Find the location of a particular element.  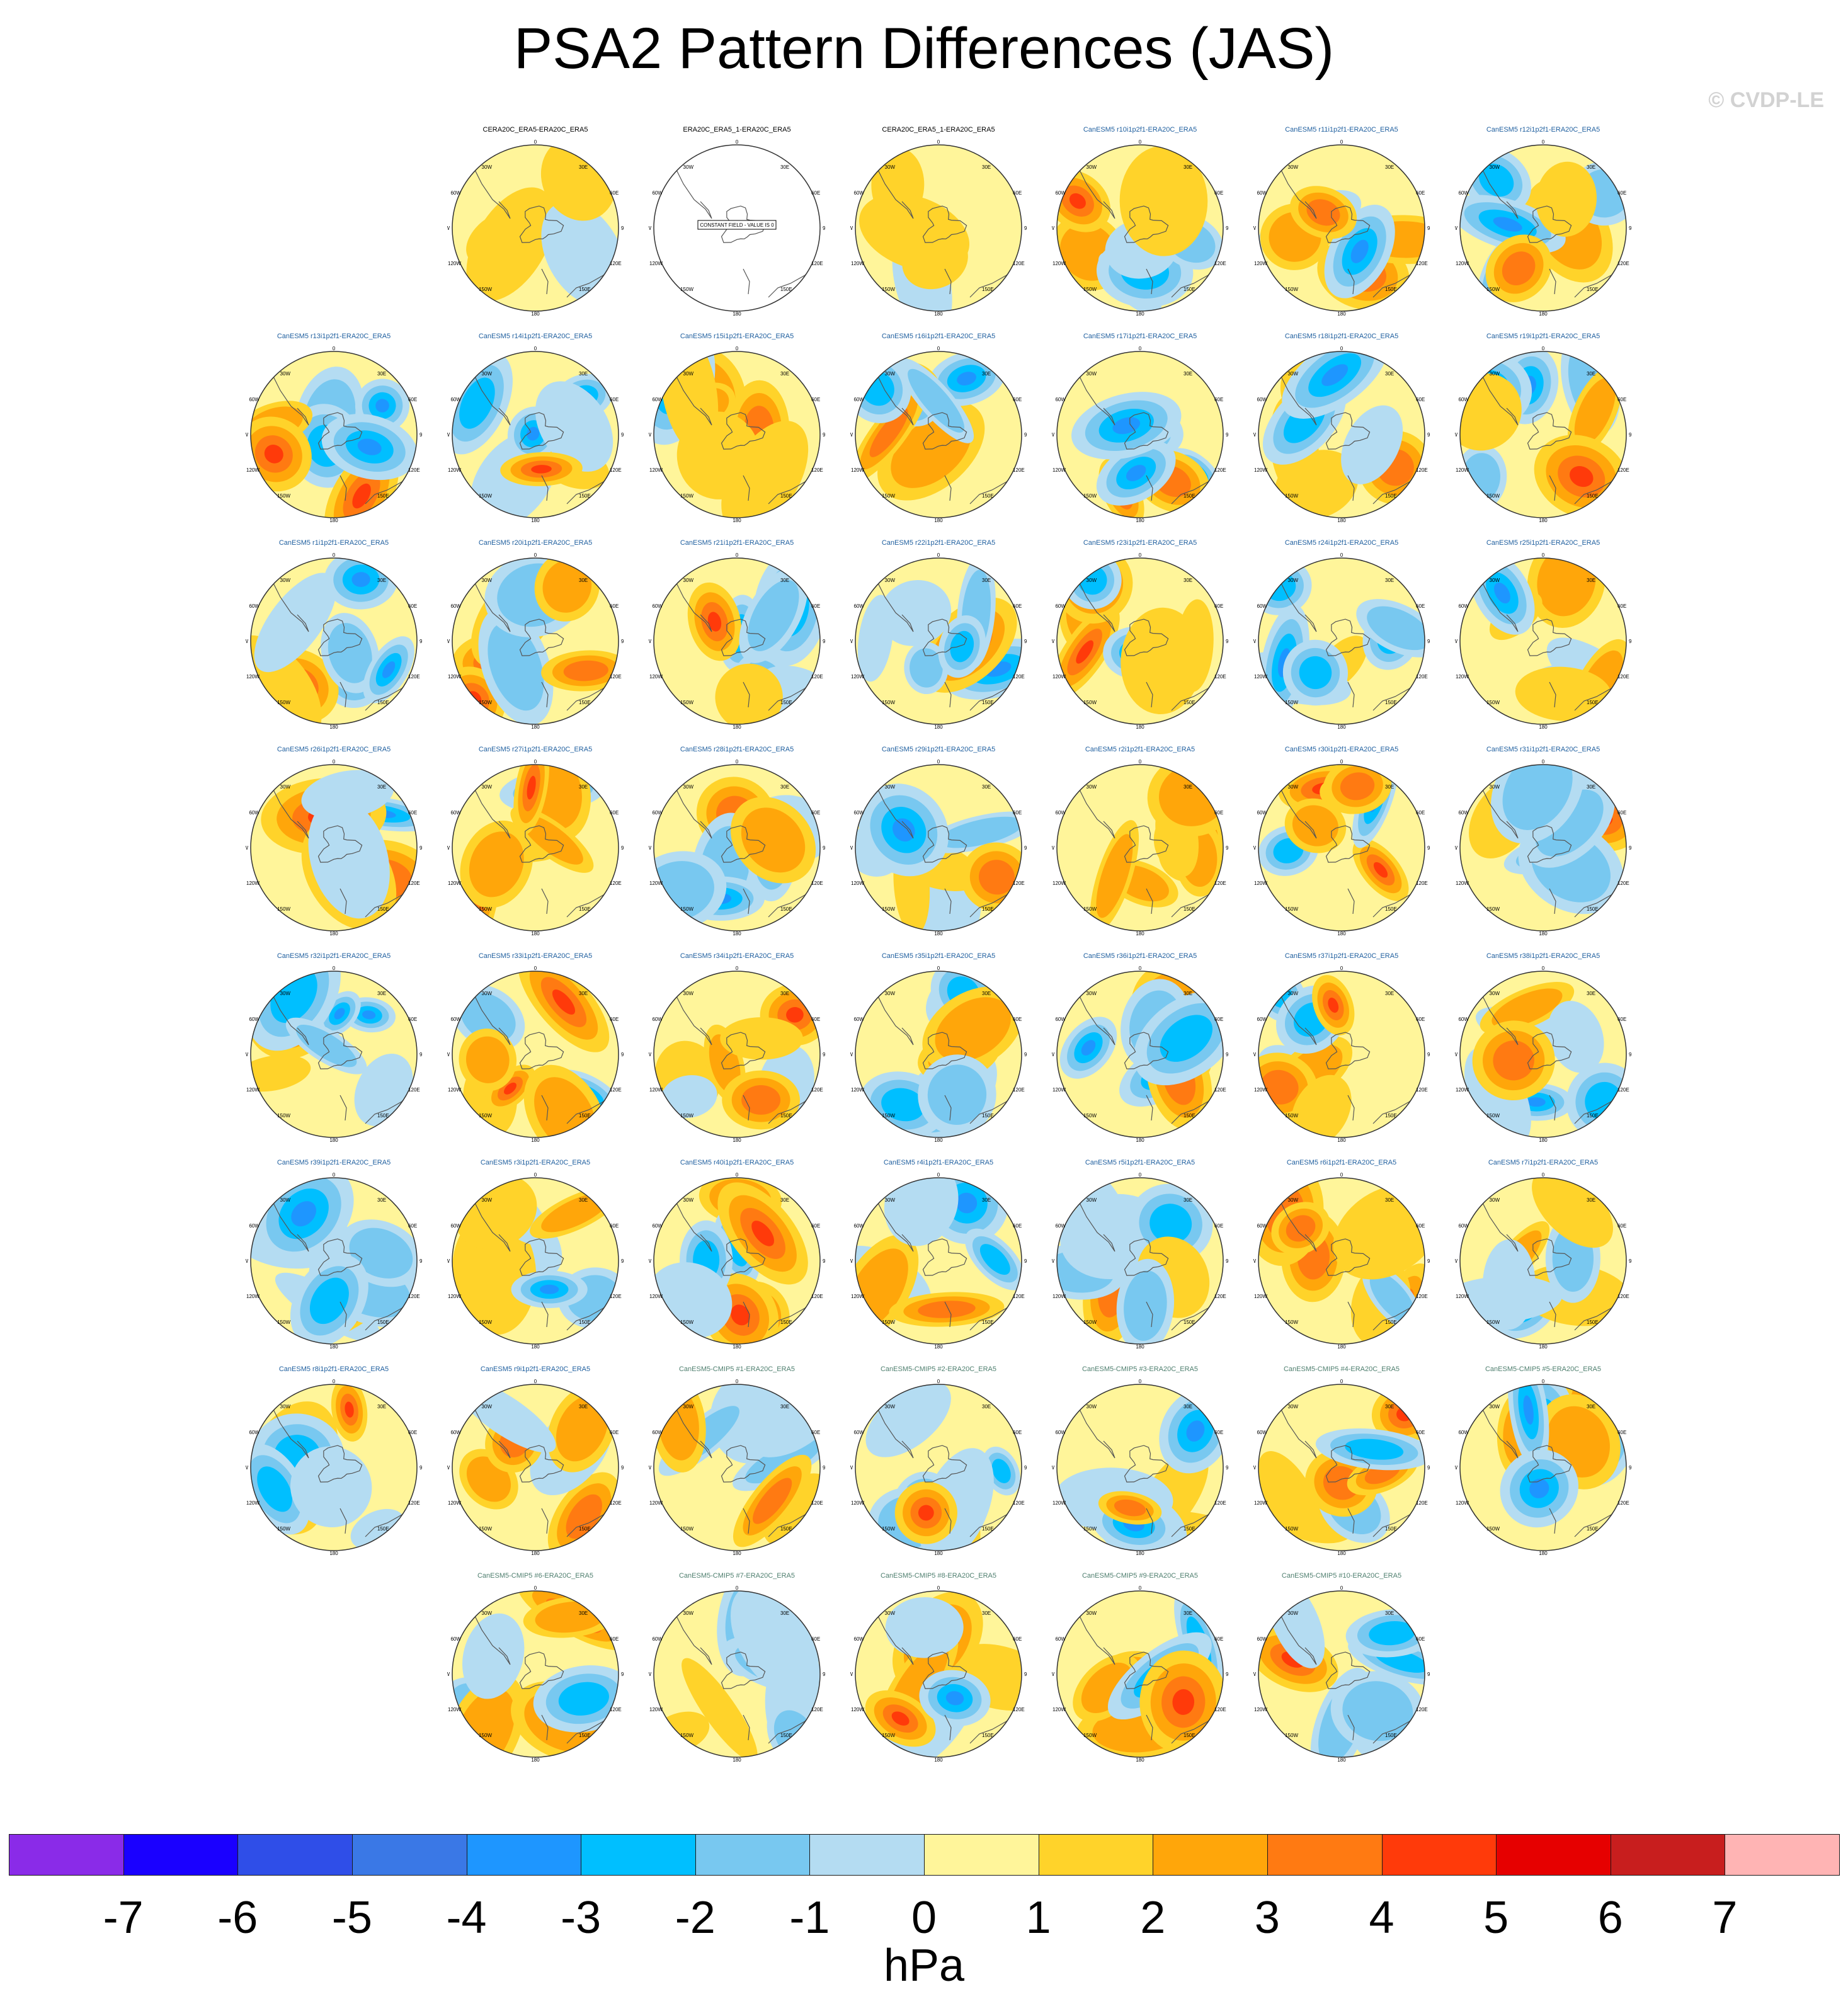

panel-title: CanESM5-CMIP5 #8-ERA20C_ERA5 is located at coordinates (938, 1576).